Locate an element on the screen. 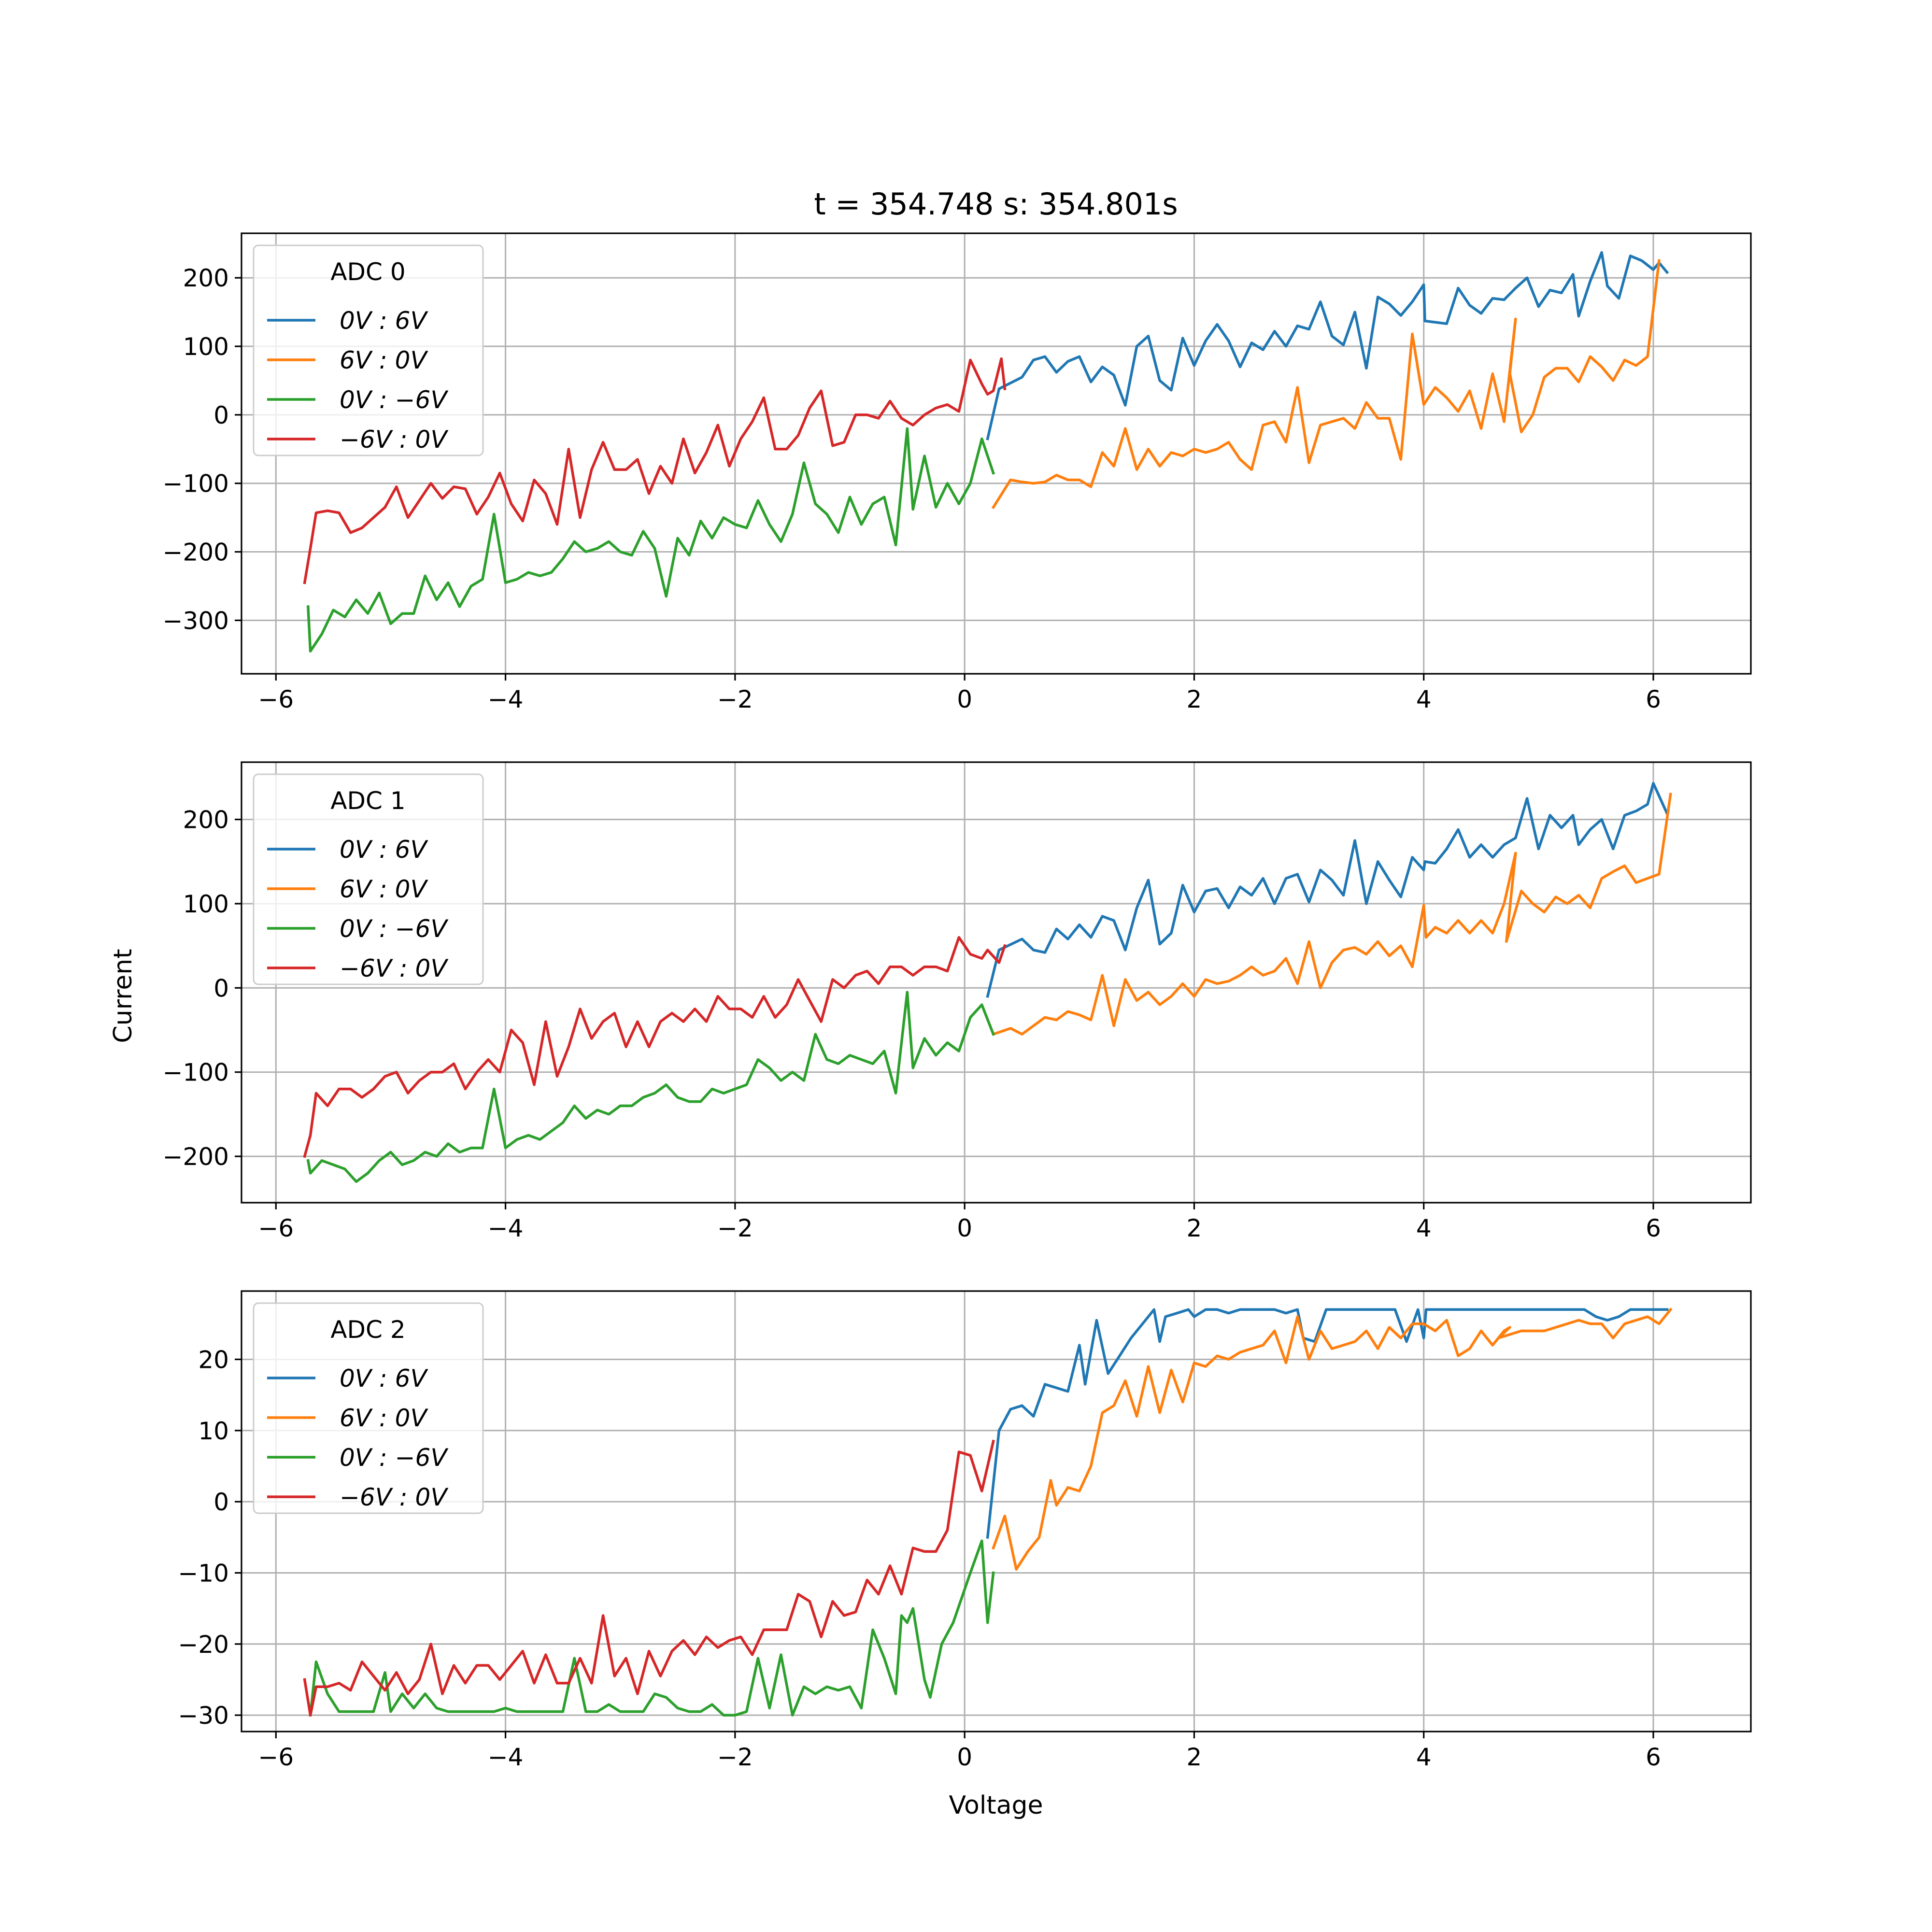 The width and height of the screenshot is (1932, 1932). figure-title: t = 354.748 s: 354.801s is located at coordinates (996, 204).